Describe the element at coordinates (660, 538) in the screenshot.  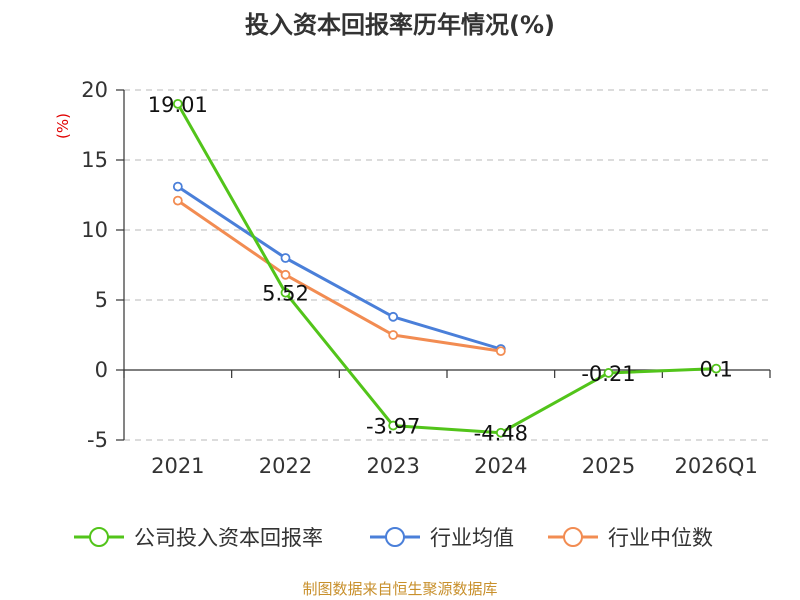
I see `legend-label: 行业中位数` at that location.